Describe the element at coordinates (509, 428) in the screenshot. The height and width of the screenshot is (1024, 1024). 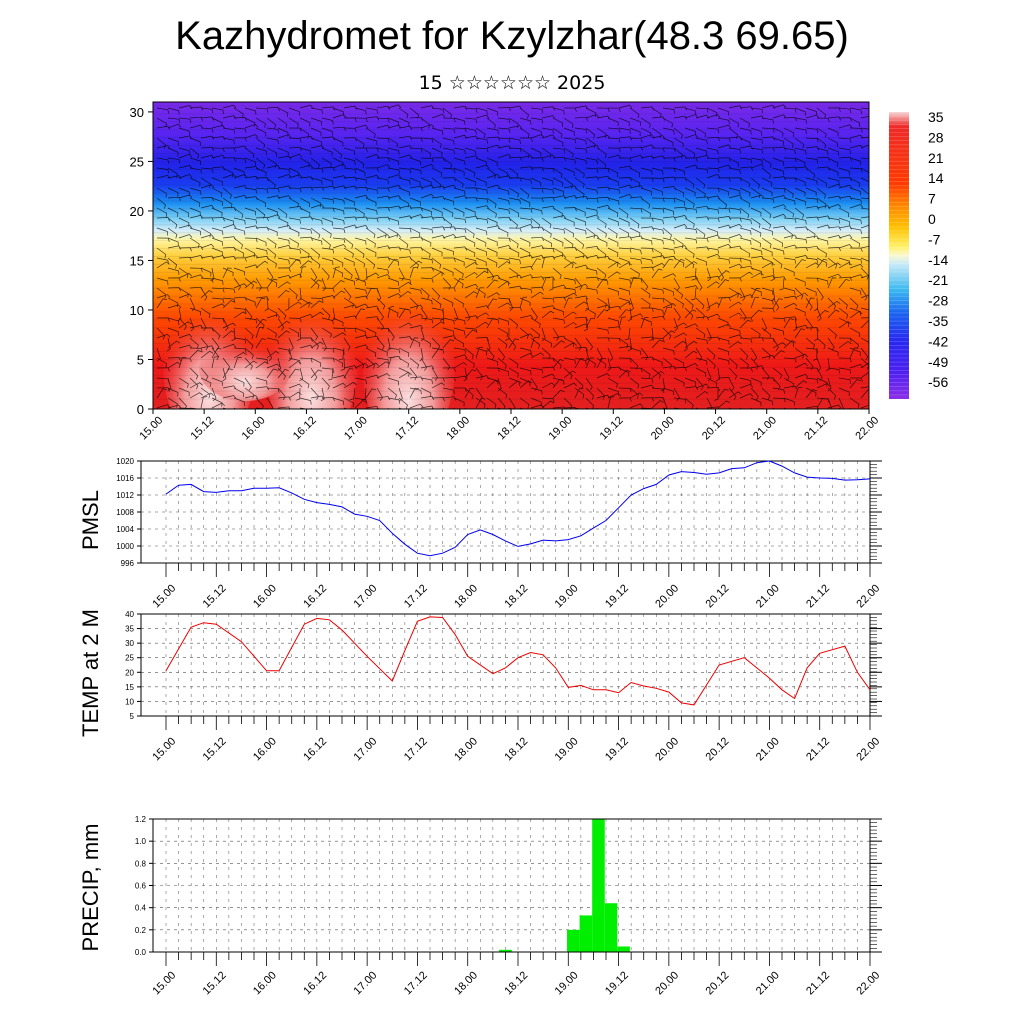
I see `x-tick-label: 18.12` at that location.